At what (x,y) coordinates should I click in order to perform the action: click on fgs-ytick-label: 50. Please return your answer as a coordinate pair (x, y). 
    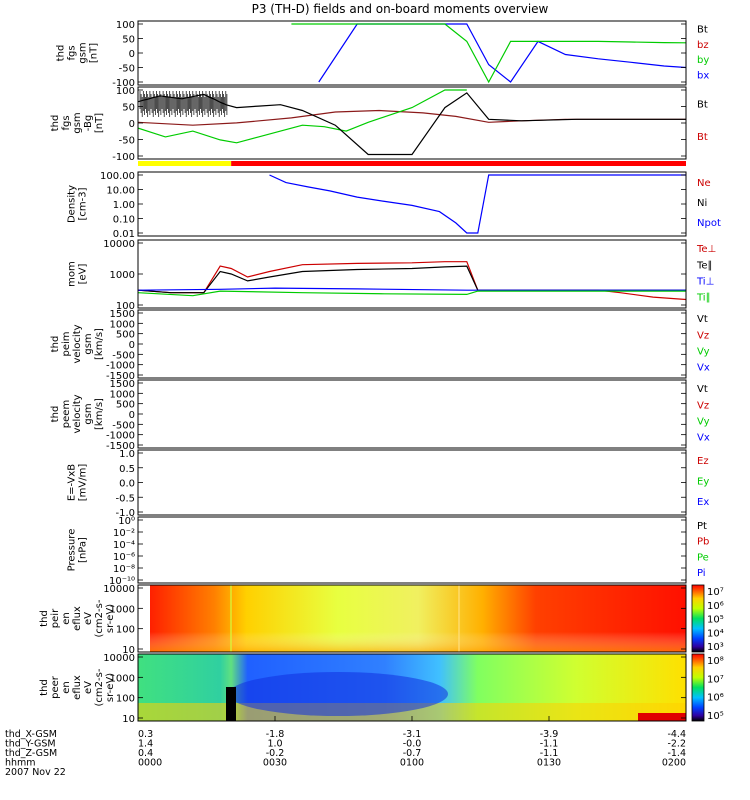
    Looking at the image, I should click on (128, 40).